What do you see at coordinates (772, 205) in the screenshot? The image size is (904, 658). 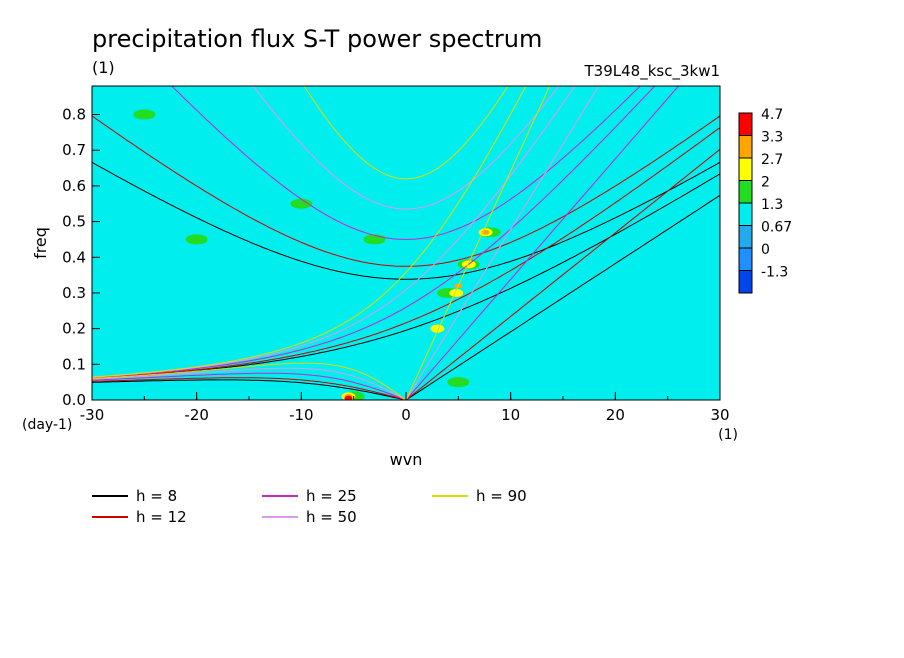 I see `colorbar-label: 1.3` at bounding box center [772, 205].